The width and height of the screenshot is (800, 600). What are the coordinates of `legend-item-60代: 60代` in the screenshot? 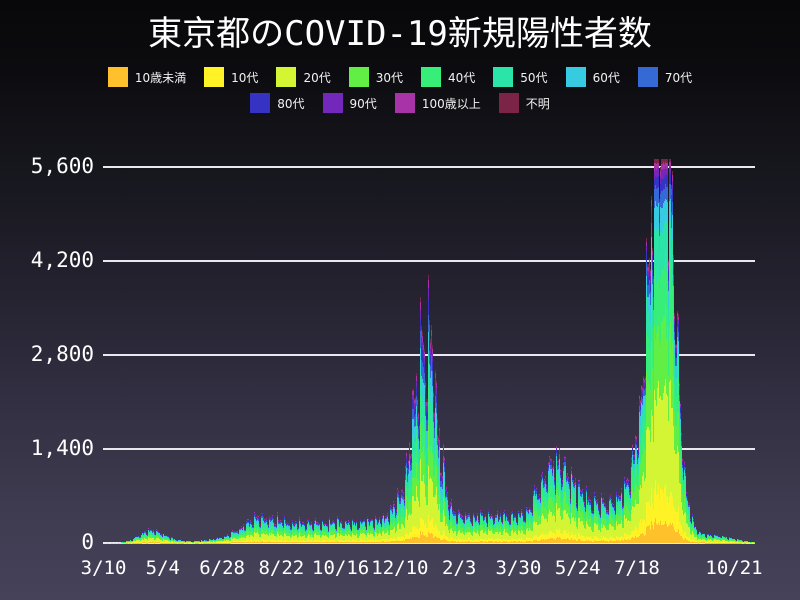 It's located at (592, 77).